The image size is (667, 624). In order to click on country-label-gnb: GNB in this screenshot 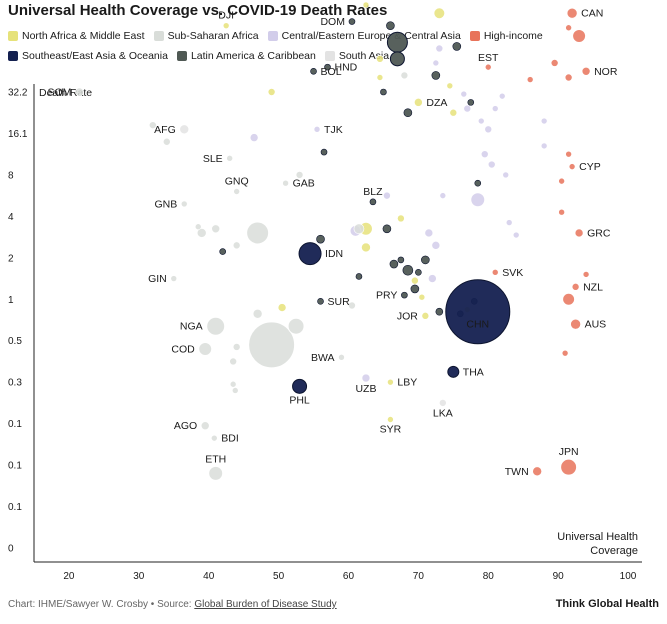, I will do `click(165, 204)`.